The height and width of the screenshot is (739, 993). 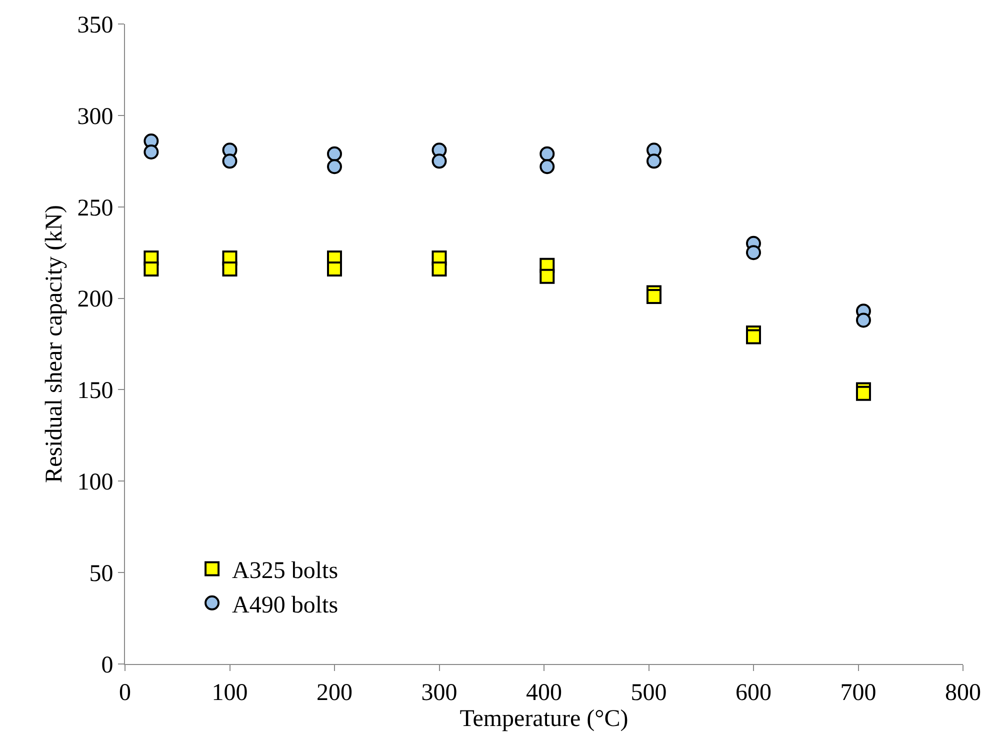 What do you see at coordinates (544, 693) in the screenshot?
I see `x-tick-label: 400` at bounding box center [544, 693].